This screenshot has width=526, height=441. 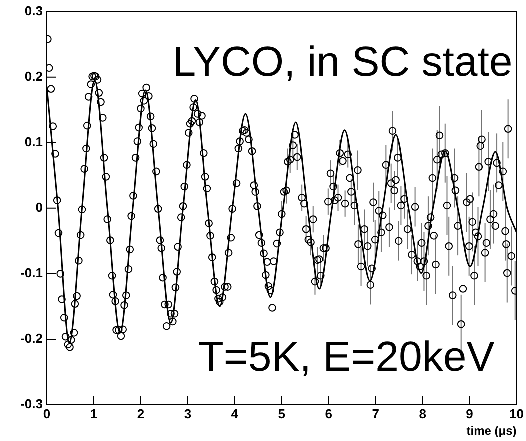 What do you see at coordinates (33, 76) in the screenshot?
I see `y-tick-label: 0.2` at bounding box center [33, 76].